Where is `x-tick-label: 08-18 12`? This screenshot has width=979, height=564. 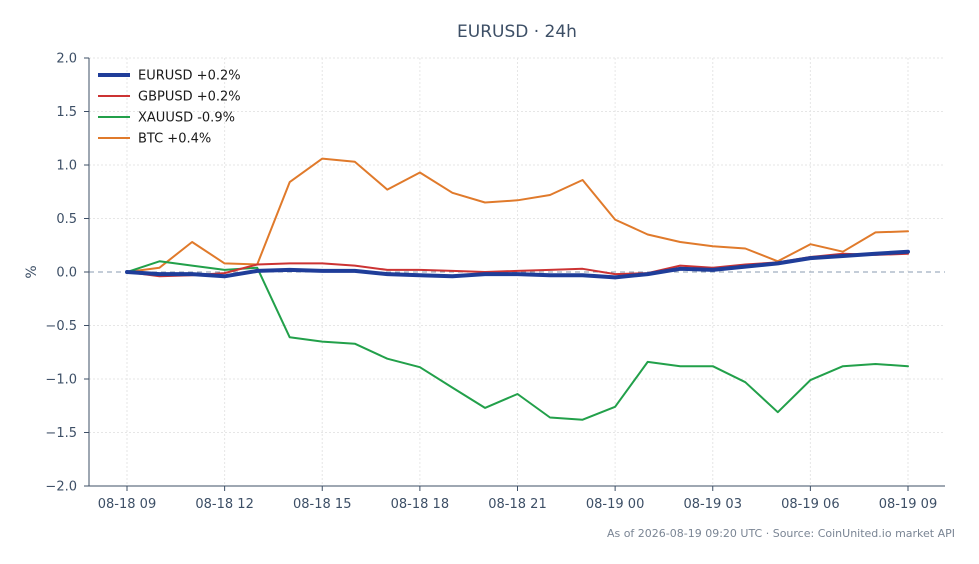 x-tick-label: 08-18 12 is located at coordinates (224, 504).